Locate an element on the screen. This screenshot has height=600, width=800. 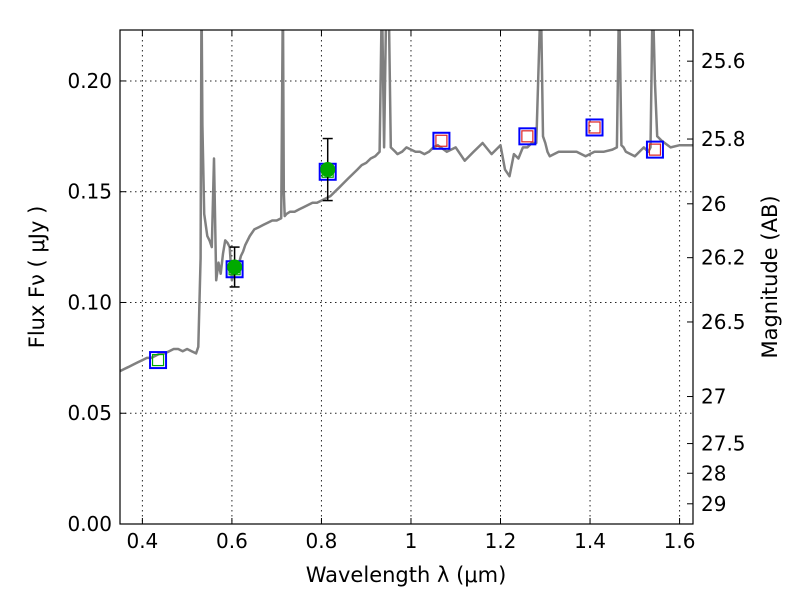
x-tick-label: 0.8 is located at coordinates (322, 541).